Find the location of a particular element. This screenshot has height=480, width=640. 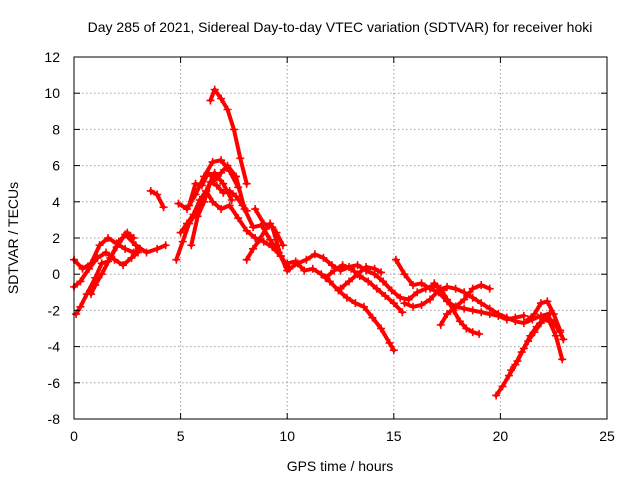

y-tick-label: 10 is located at coordinates (52, 93).